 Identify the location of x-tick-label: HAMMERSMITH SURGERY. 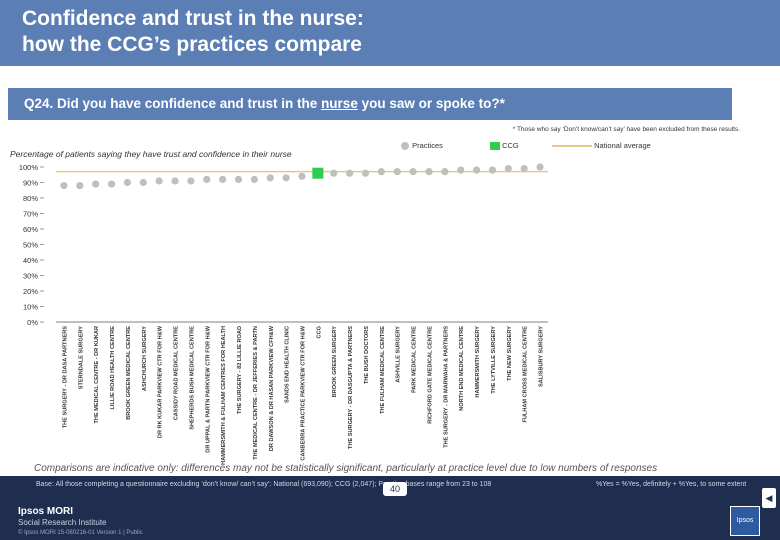
(478, 362).